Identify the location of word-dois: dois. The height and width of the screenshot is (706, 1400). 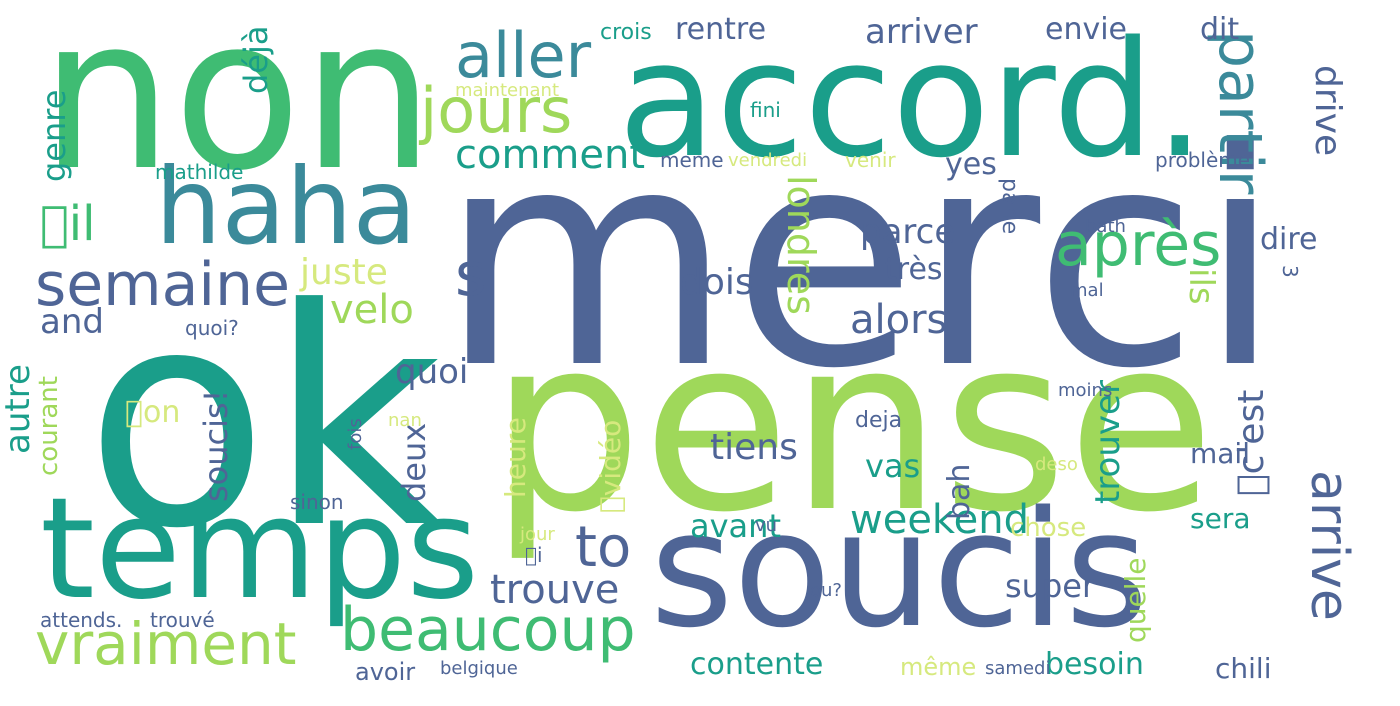
(717, 283).